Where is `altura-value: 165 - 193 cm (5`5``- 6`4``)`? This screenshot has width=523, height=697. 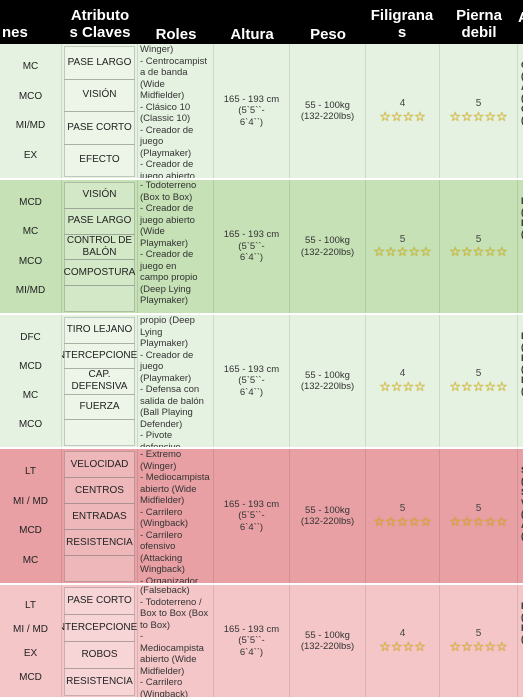
altura-value: 165 - 193 cm (5`5``- 6`4``) is located at coordinates (251, 246).